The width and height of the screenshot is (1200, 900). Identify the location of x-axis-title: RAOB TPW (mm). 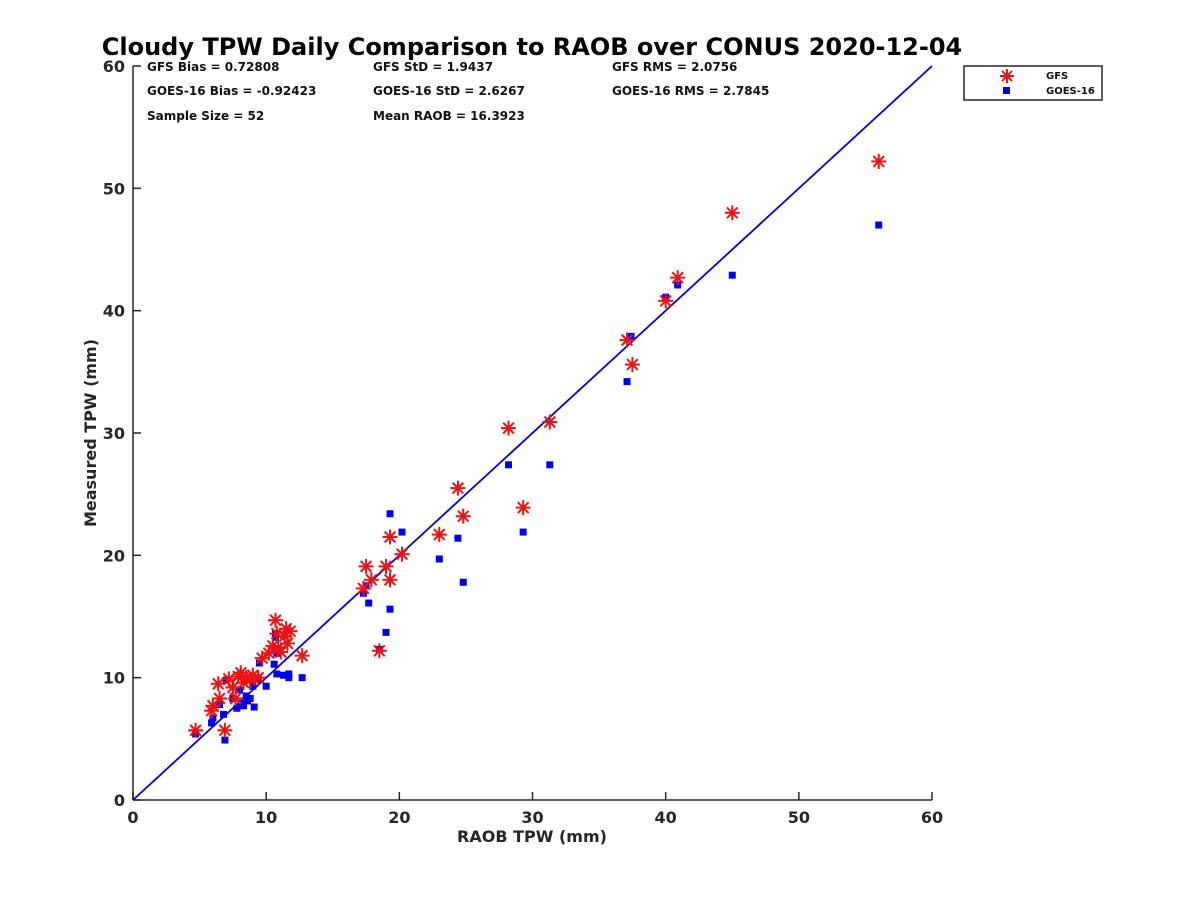
(532, 836).